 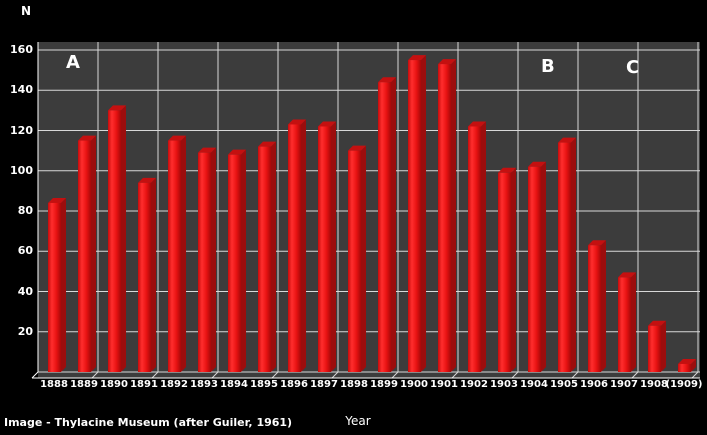 What do you see at coordinates (294, 384) in the screenshot?
I see `x-tick-label: 1896` at bounding box center [294, 384].